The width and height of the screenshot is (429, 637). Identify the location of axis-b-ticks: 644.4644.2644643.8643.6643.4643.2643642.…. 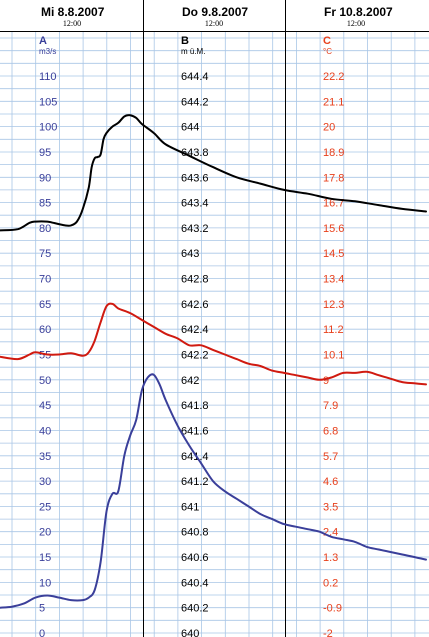
(195, 354).